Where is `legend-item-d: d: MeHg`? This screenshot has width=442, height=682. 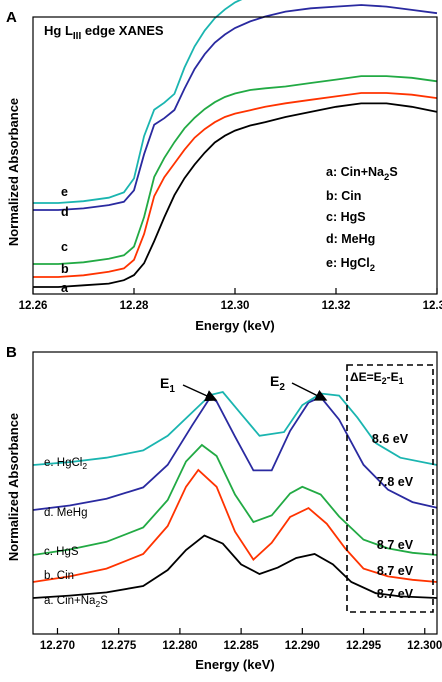 legend-item-d: d: MeHg is located at coordinates (350, 239).